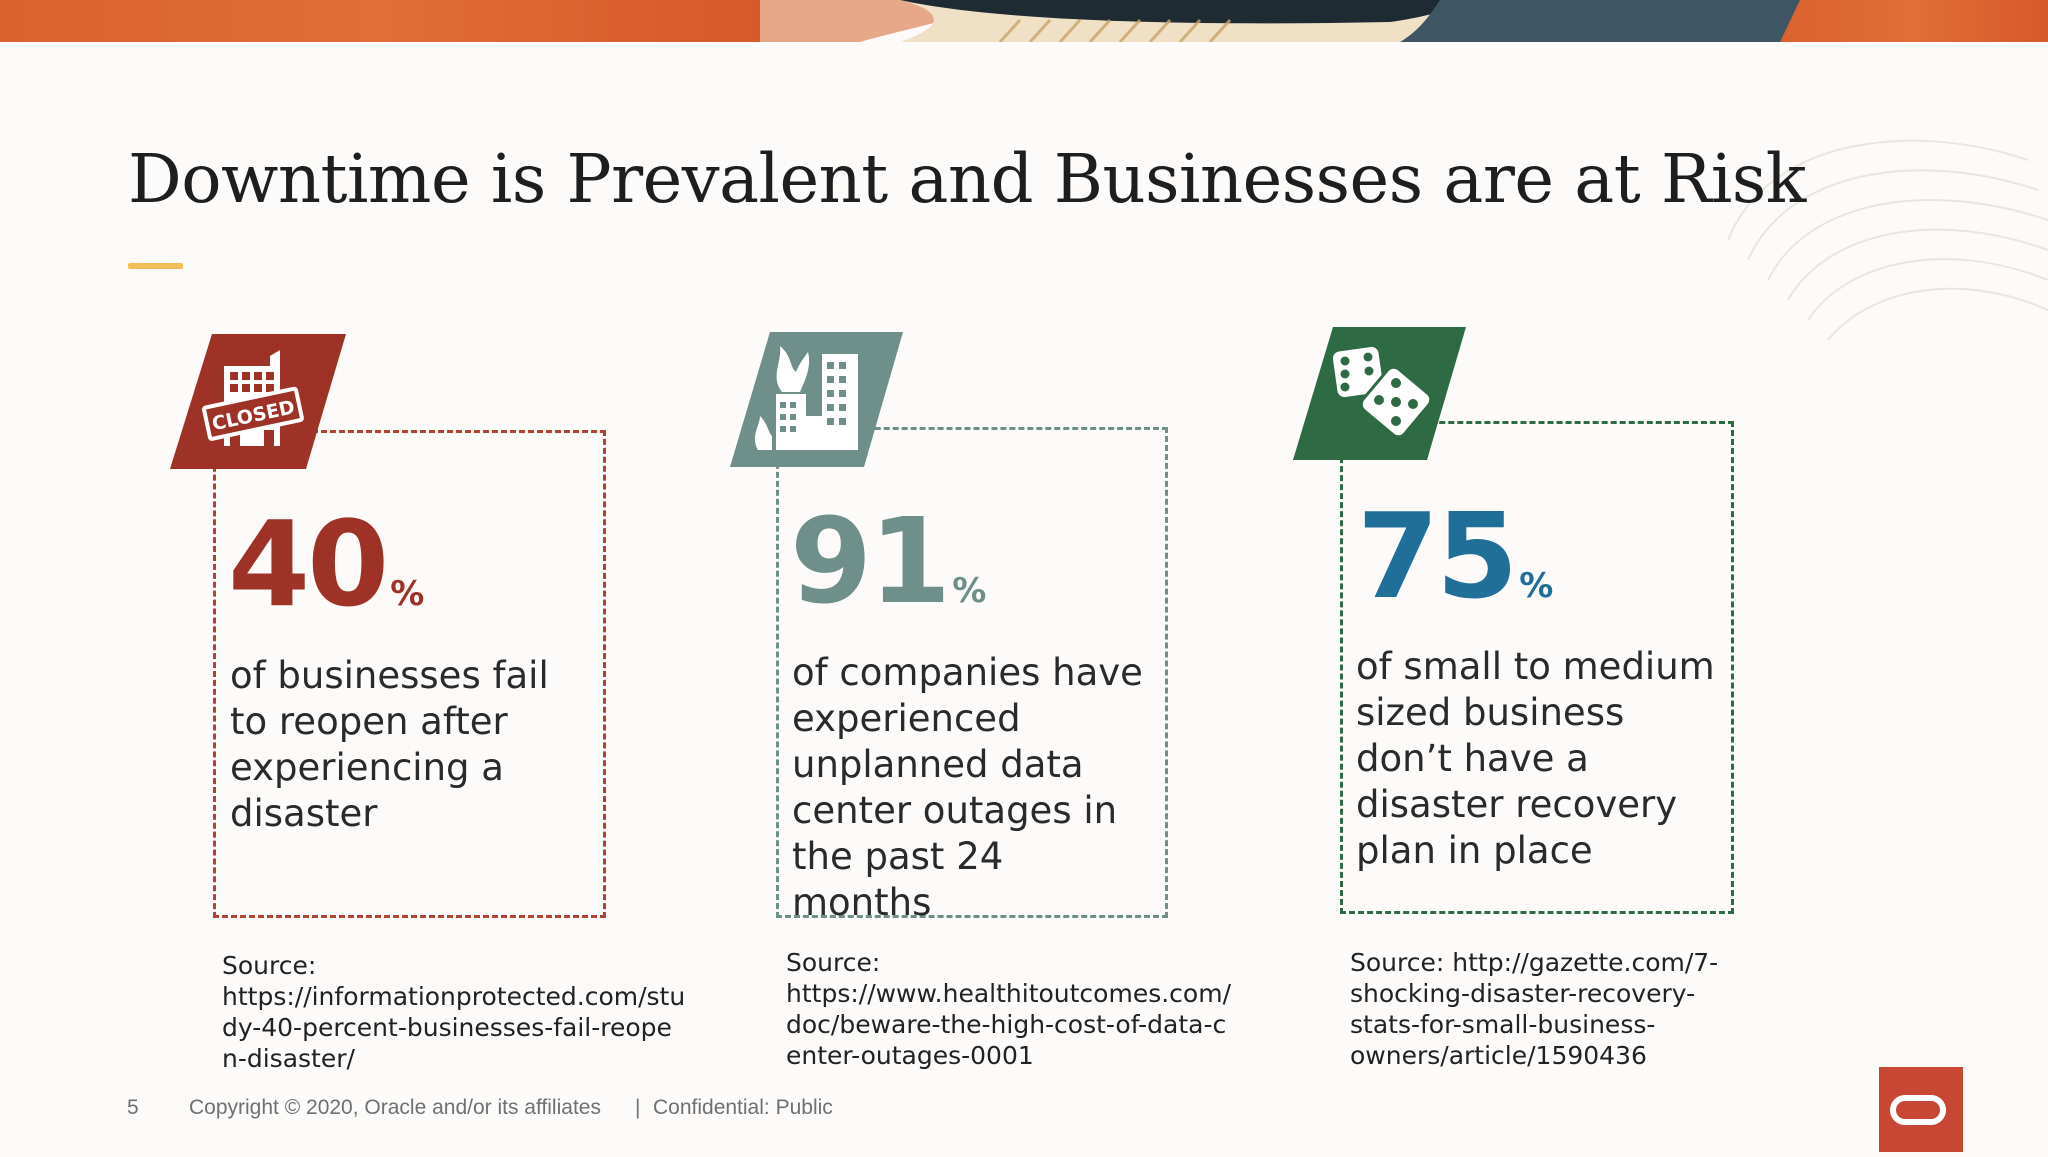 This screenshot has width=2048, height=1157. I want to click on decorative-pattern, so click(1887, 240).